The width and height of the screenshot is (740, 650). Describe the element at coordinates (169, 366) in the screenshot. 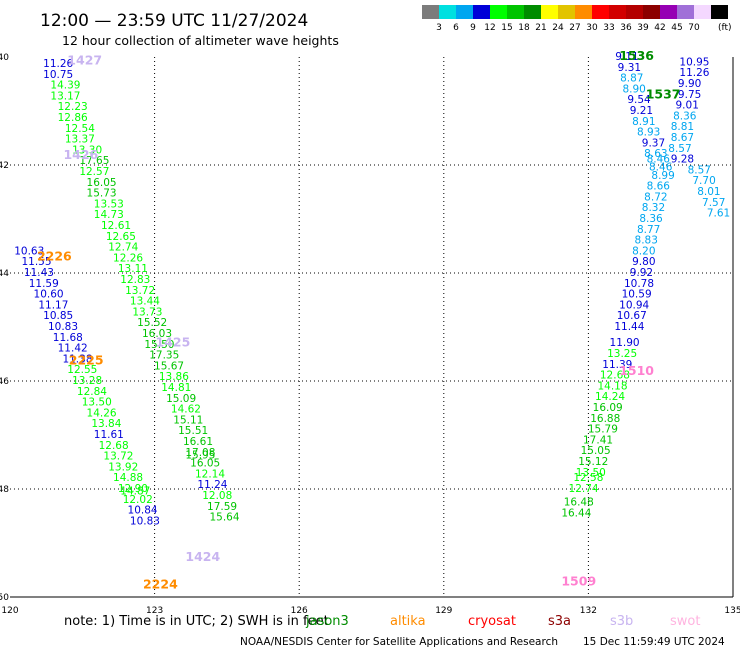

I see `wave-height-value: 15.67` at that location.